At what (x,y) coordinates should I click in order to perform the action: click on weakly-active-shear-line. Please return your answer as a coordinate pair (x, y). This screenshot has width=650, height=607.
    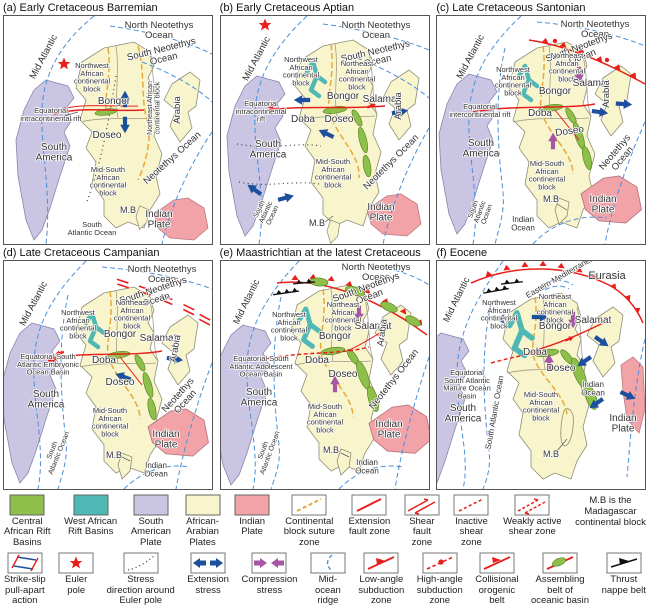
    Looking at the image, I should click on (316, 353).